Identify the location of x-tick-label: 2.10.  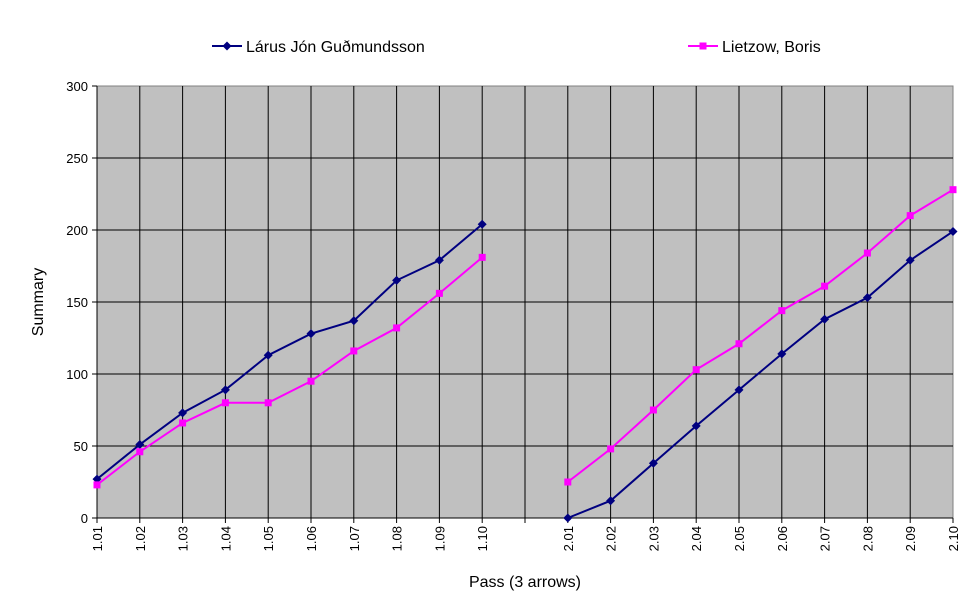
(953, 538).